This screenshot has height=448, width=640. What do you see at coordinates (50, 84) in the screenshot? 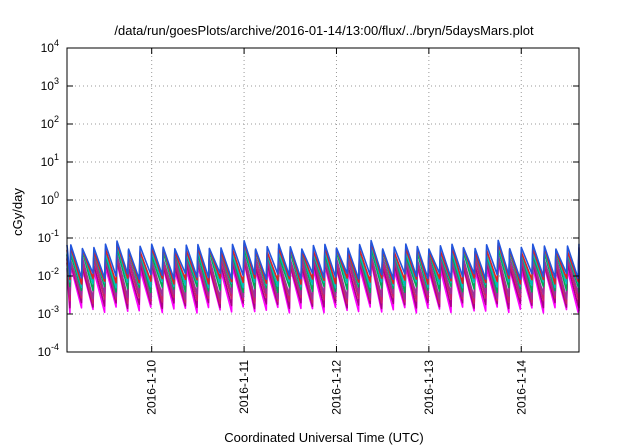
I see `y-tick-label: 10³` at bounding box center [50, 84].